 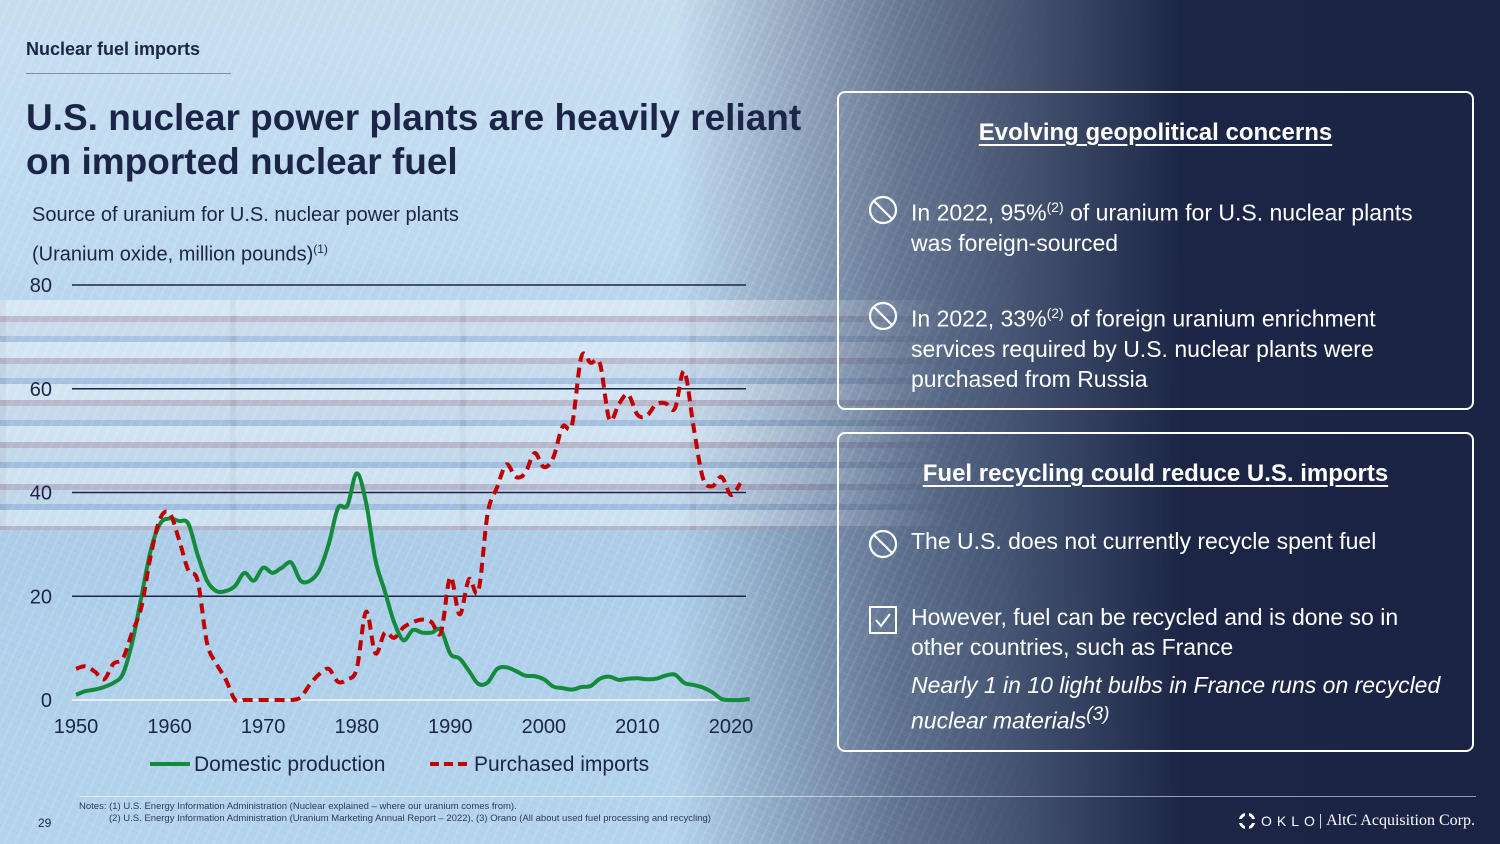 I want to click on y-tick-label: 60, so click(x=41, y=390).